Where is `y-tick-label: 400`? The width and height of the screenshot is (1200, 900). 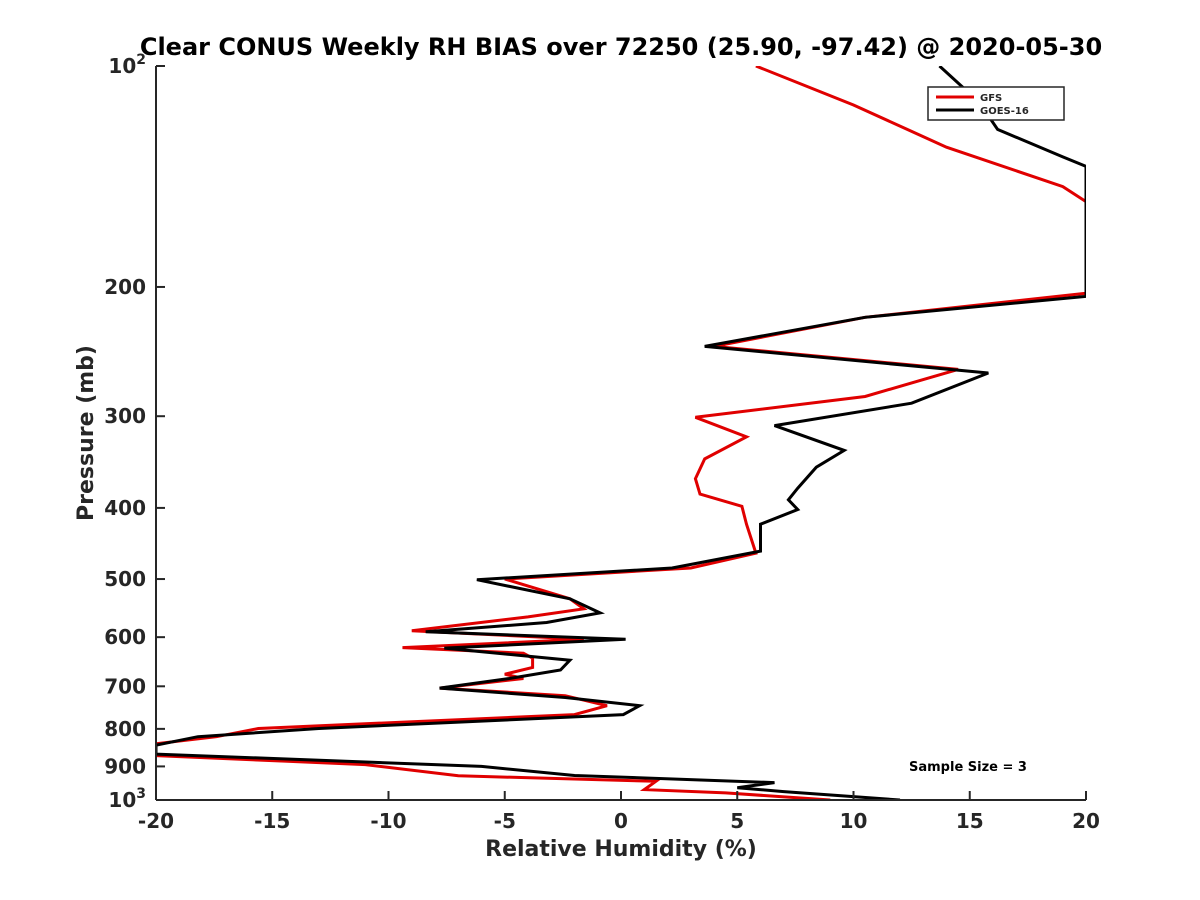 y-tick-label: 400 is located at coordinates (125, 508).